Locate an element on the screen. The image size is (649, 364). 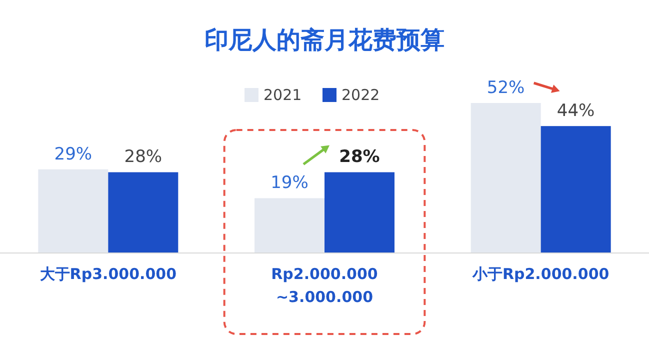
chart-title: 印尼人的斋月花费预算 is located at coordinates (324, 40).